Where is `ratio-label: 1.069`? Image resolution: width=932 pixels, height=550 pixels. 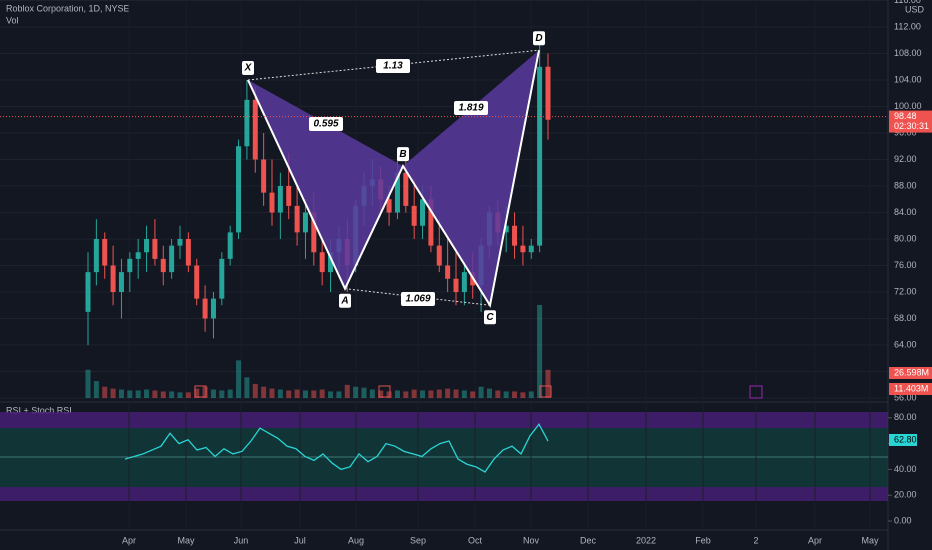
ratio-label: 1.069 is located at coordinates (417, 299).